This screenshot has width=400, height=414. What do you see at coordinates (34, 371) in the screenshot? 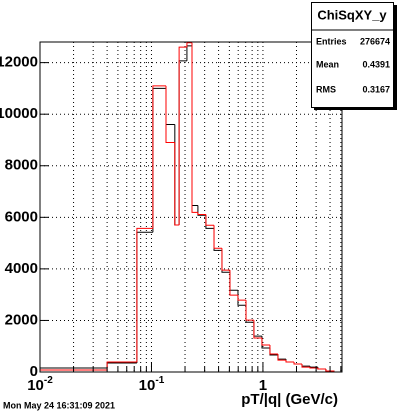
I see `y-tick-label: 0` at bounding box center [34, 371].